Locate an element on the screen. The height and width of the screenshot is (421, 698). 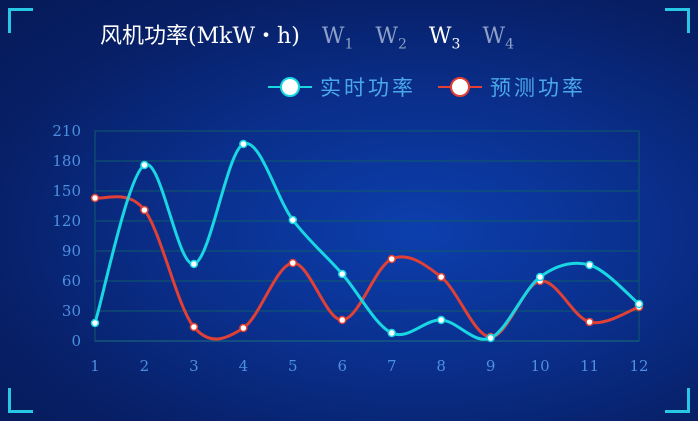
tab-w1-label: W is located at coordinates (333, 36).